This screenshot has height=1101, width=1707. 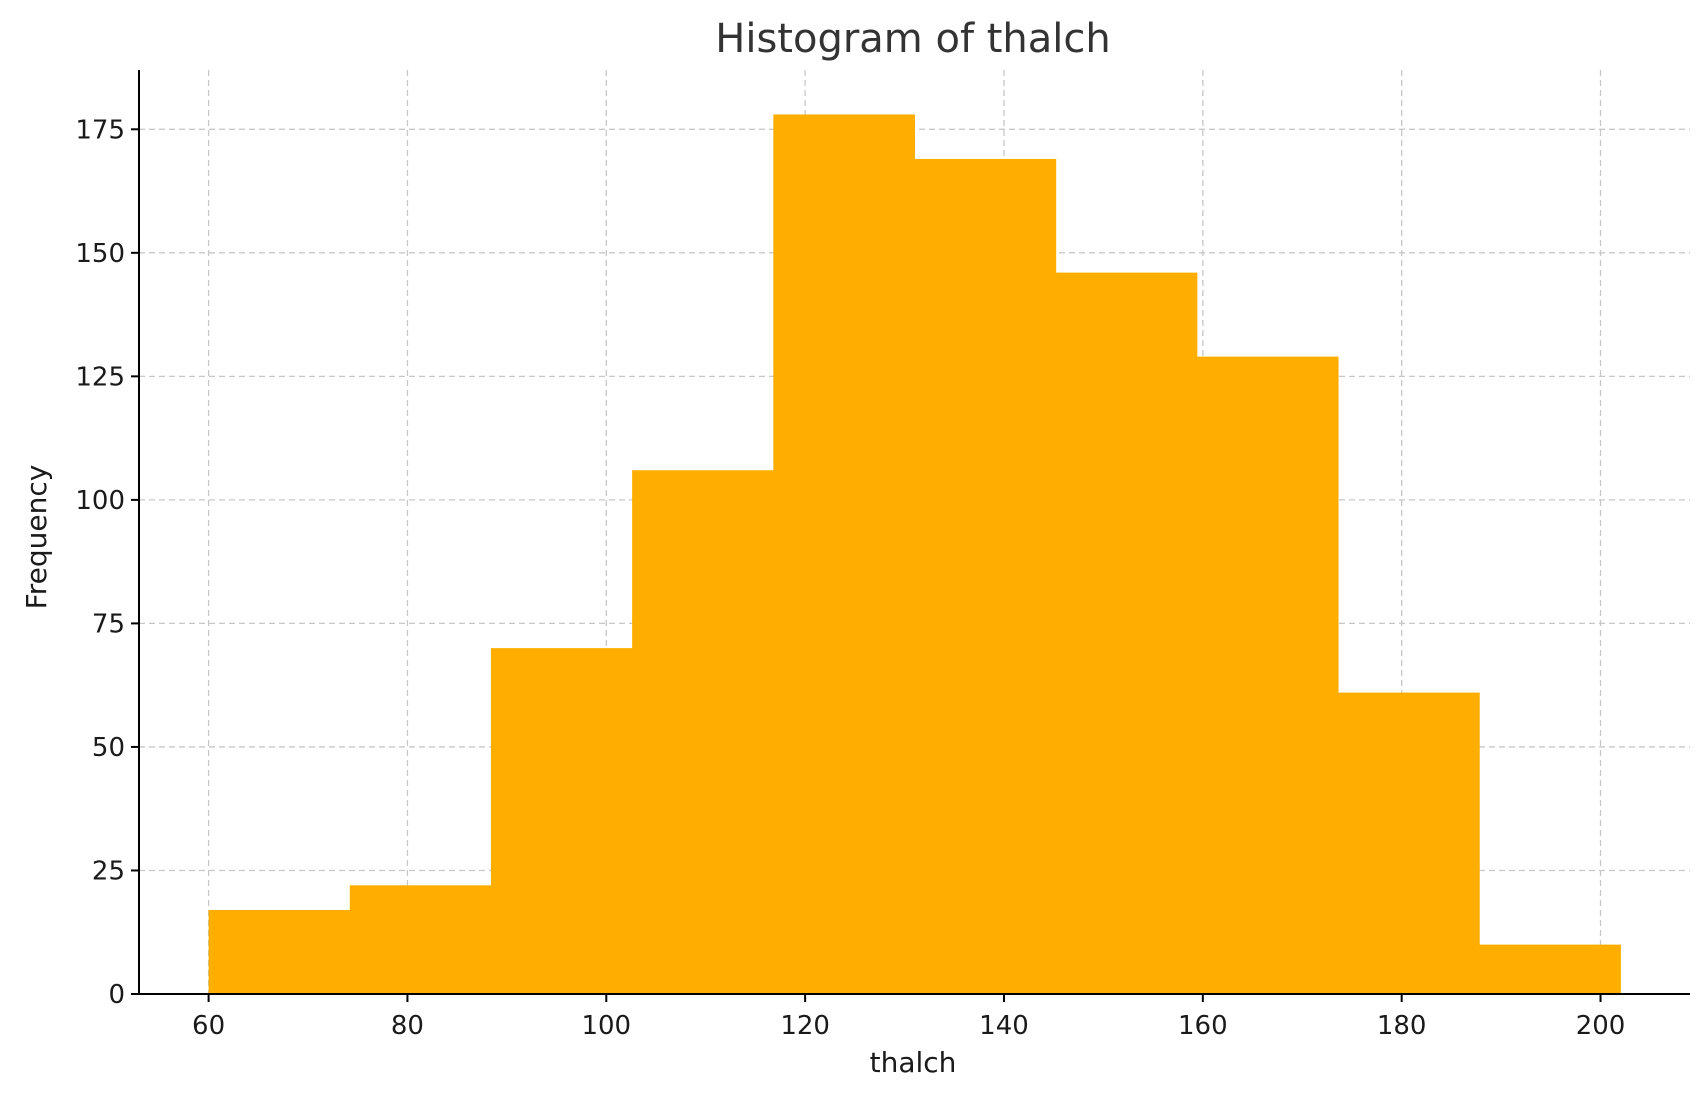 What do you see at coordinates (208, 1026) in the screenshot?
I see `x-tick-label: 60` at bounding box center [208, 1026].